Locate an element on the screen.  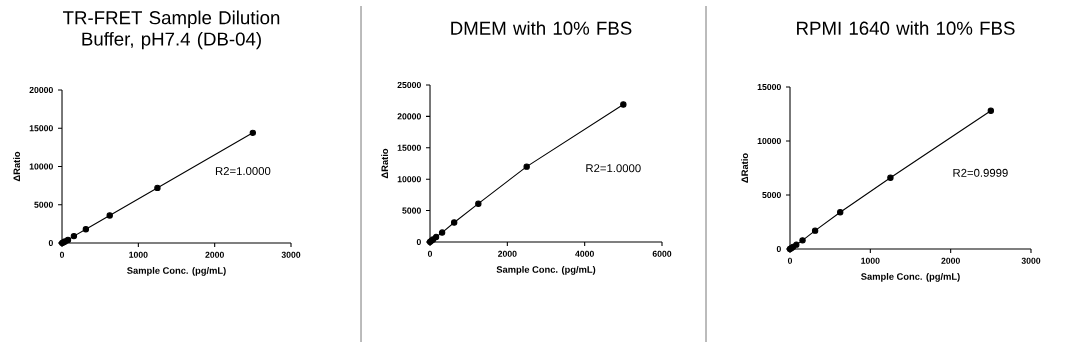
y-tick-label: 25000 is located at coordinates (409, 85).